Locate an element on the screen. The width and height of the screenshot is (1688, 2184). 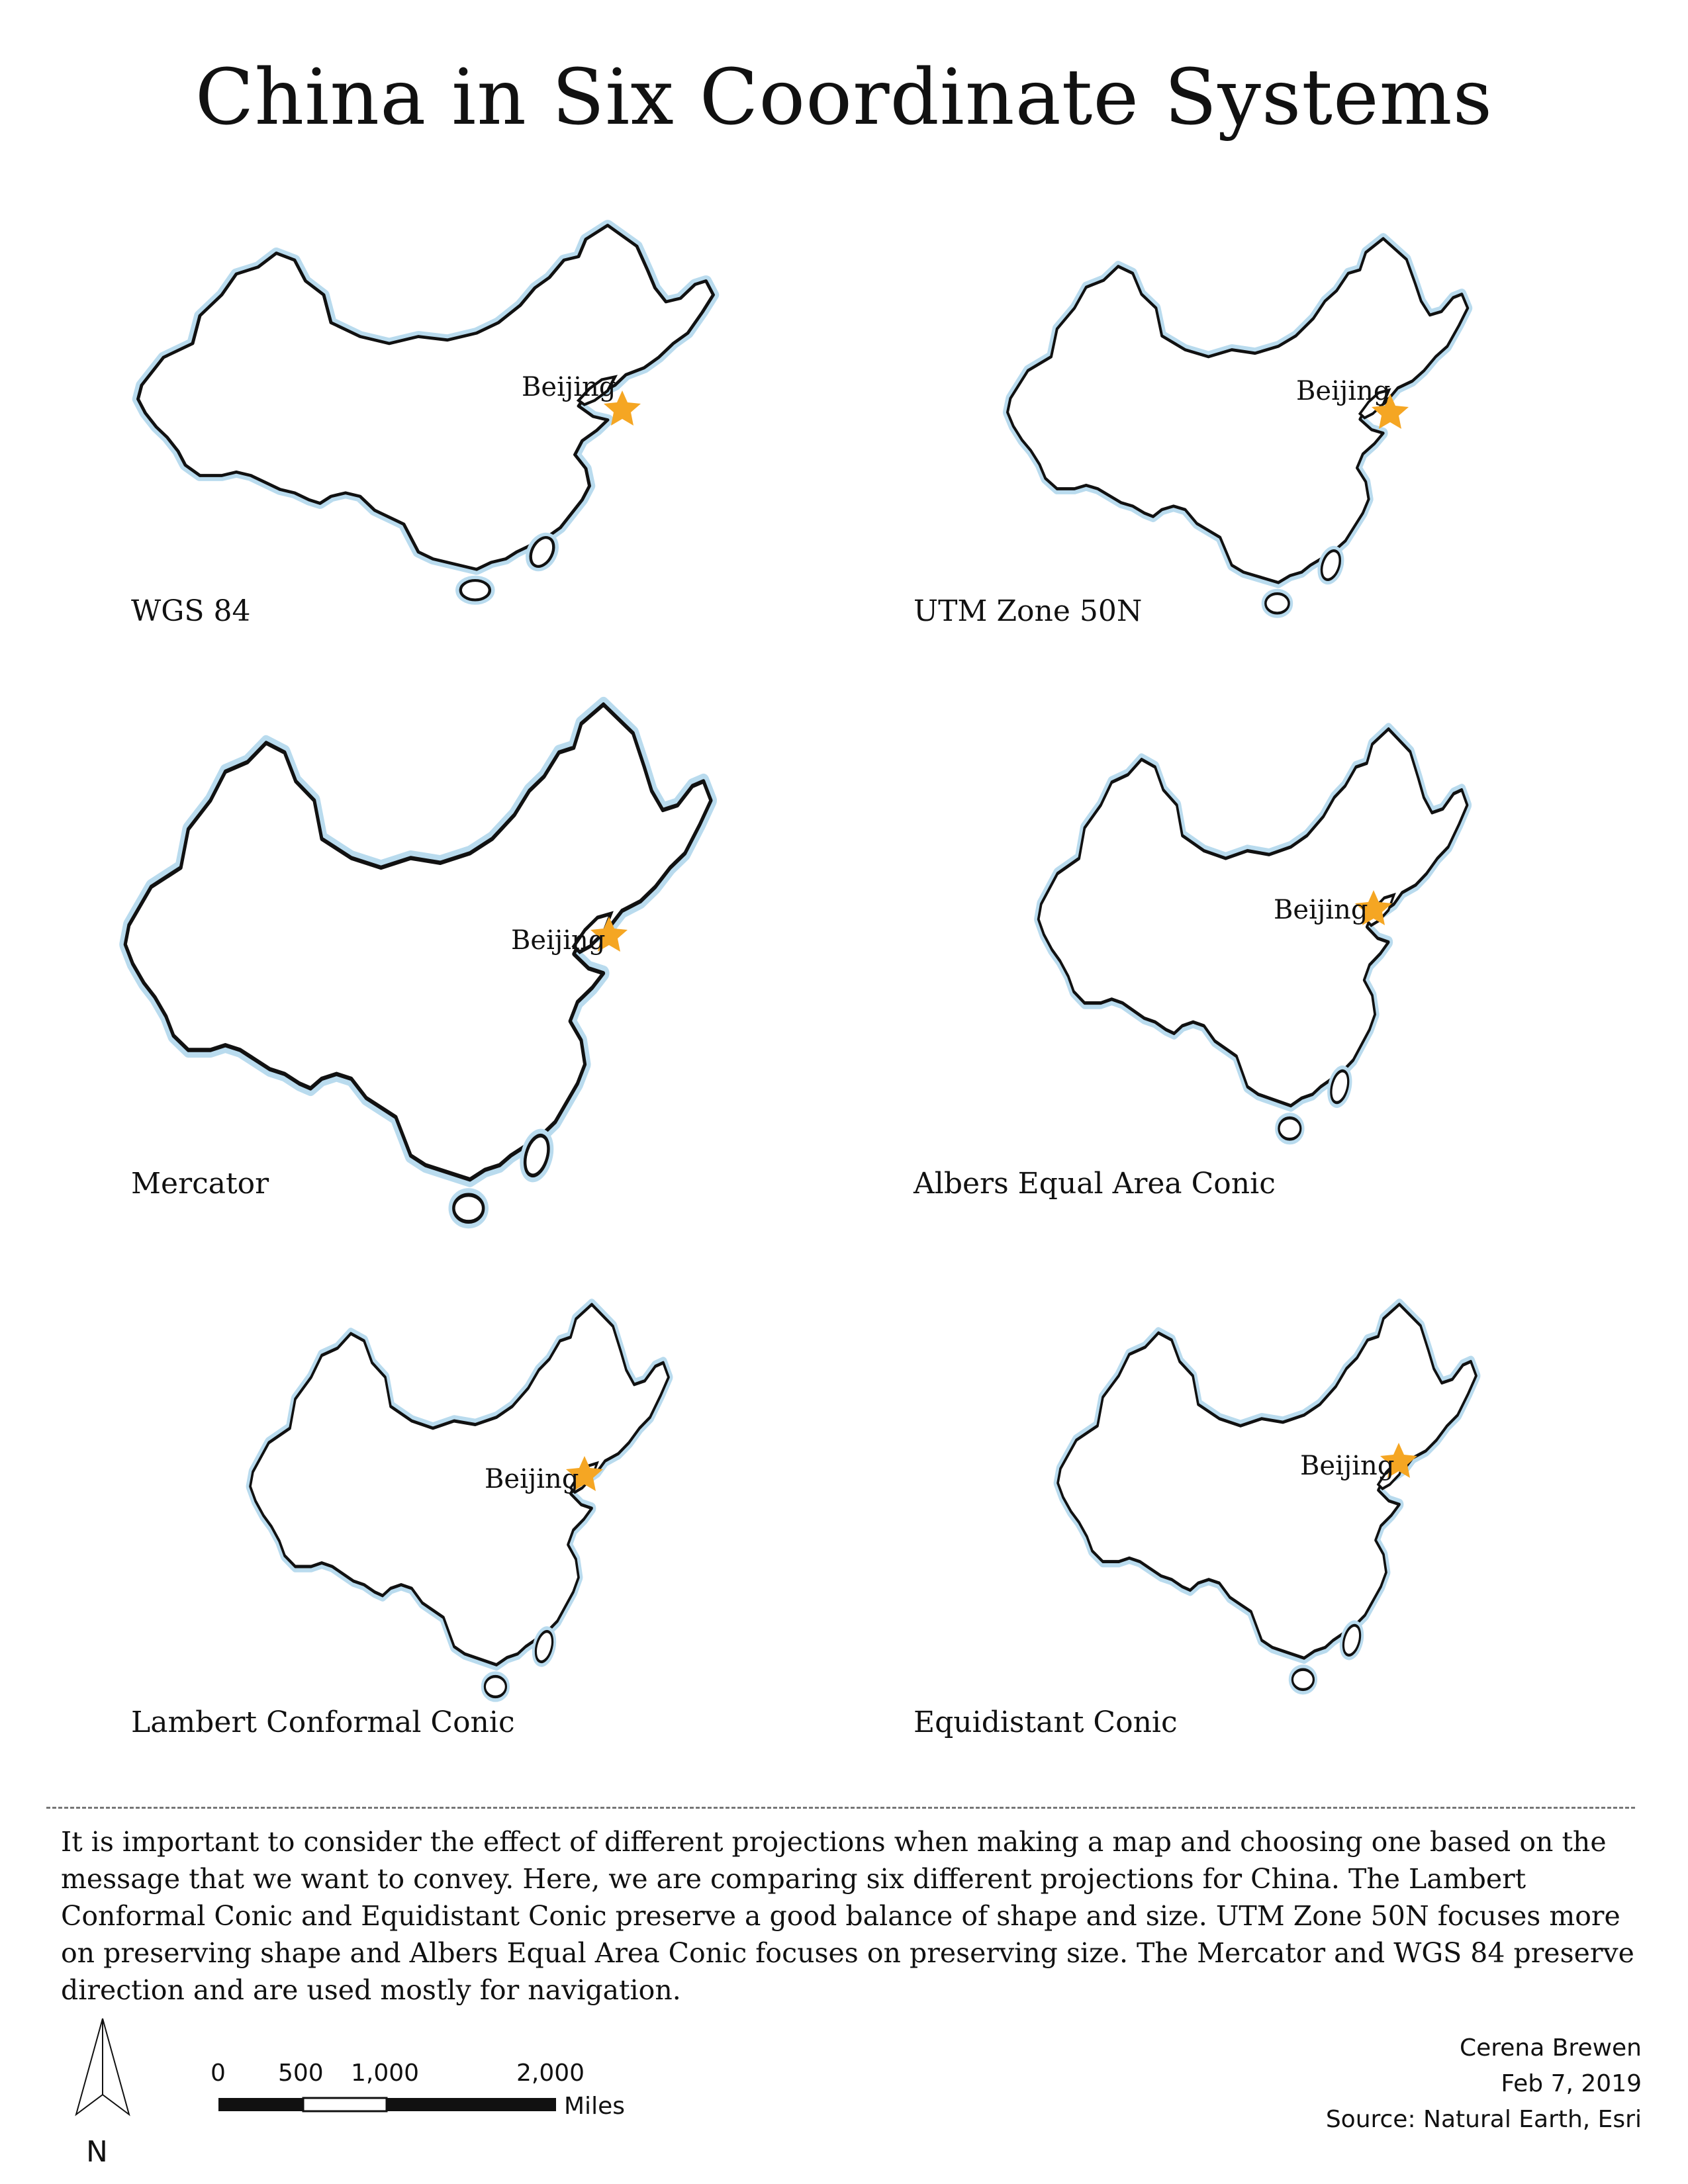
scale-tick-2000: 2,000 is located at coordinates (550, 2073).